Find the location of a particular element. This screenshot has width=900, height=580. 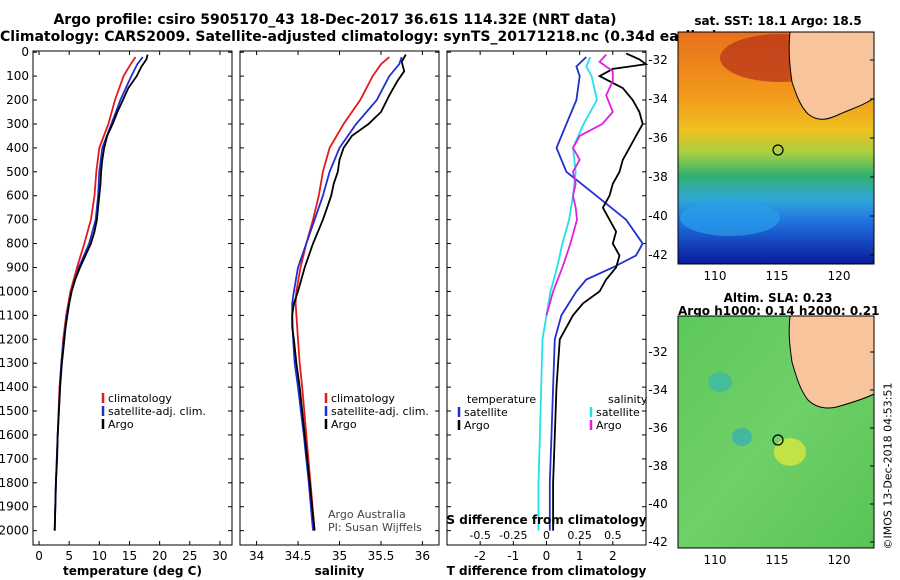

map_sst-ytick-label: -38 is located at coordinates (658, 177).